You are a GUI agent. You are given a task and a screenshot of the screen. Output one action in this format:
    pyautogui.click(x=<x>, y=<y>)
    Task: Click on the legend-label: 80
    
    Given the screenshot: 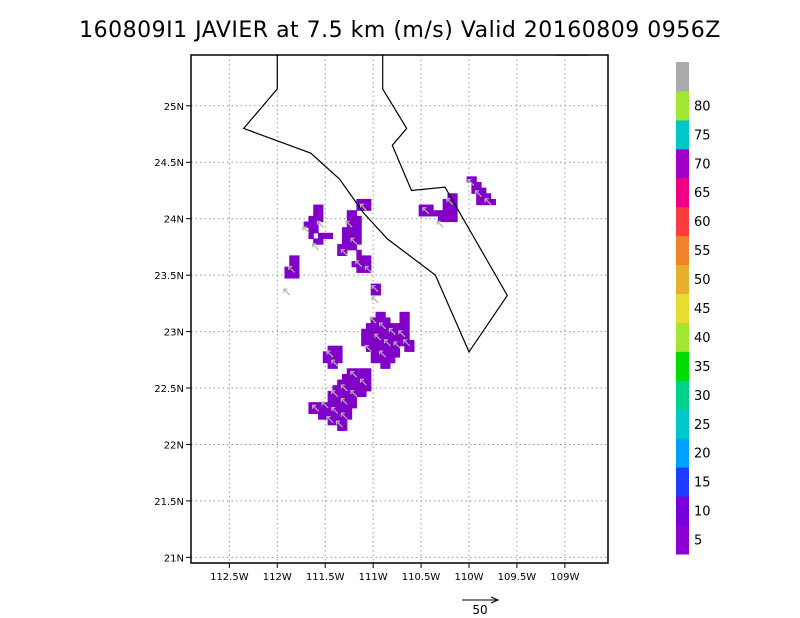 What is the action you would take?
    pyautogui.click(x=702, y=106)
    